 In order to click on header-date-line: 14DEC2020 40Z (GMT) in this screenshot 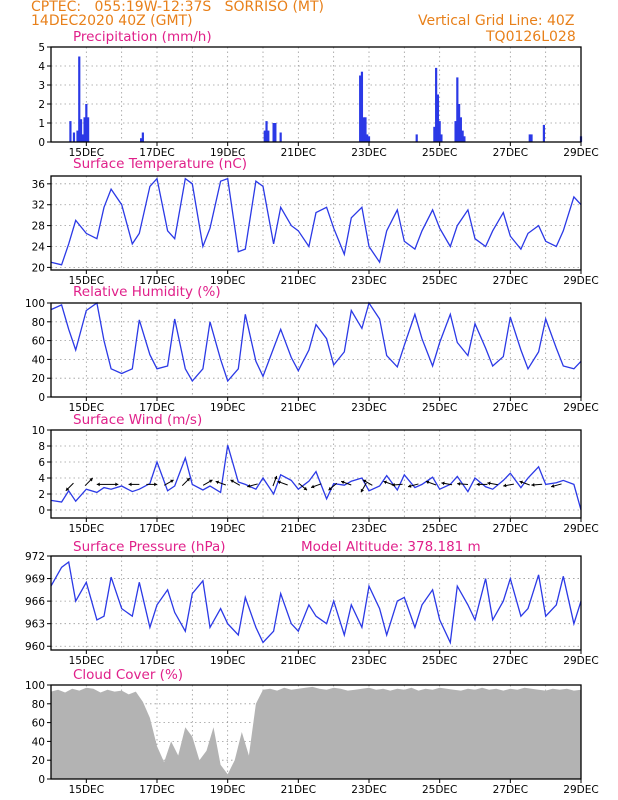, I will do `click(112, 21)`.